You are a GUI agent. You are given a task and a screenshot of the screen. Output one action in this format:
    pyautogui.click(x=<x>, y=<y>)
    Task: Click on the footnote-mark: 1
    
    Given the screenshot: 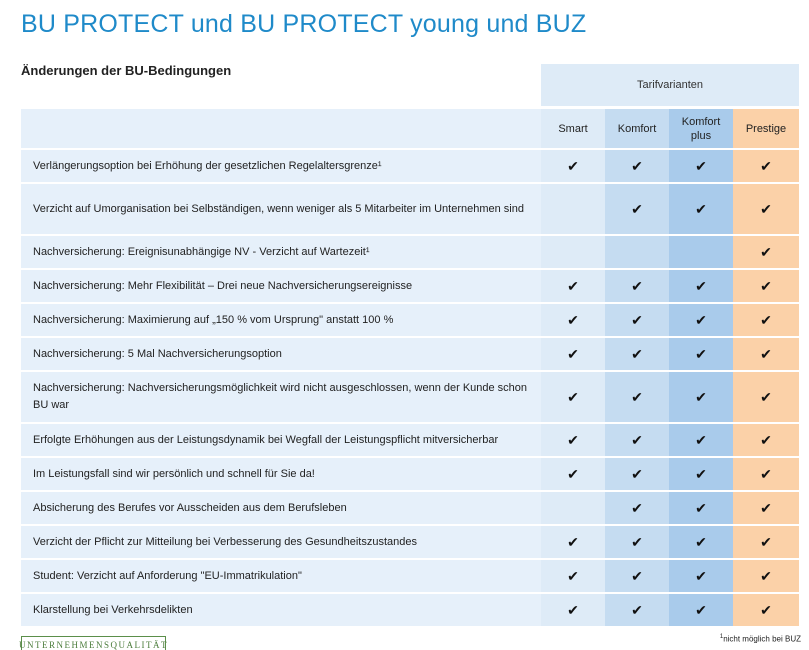 What is the action you would take?
    pyautogui.click(x=721, y=637)
    